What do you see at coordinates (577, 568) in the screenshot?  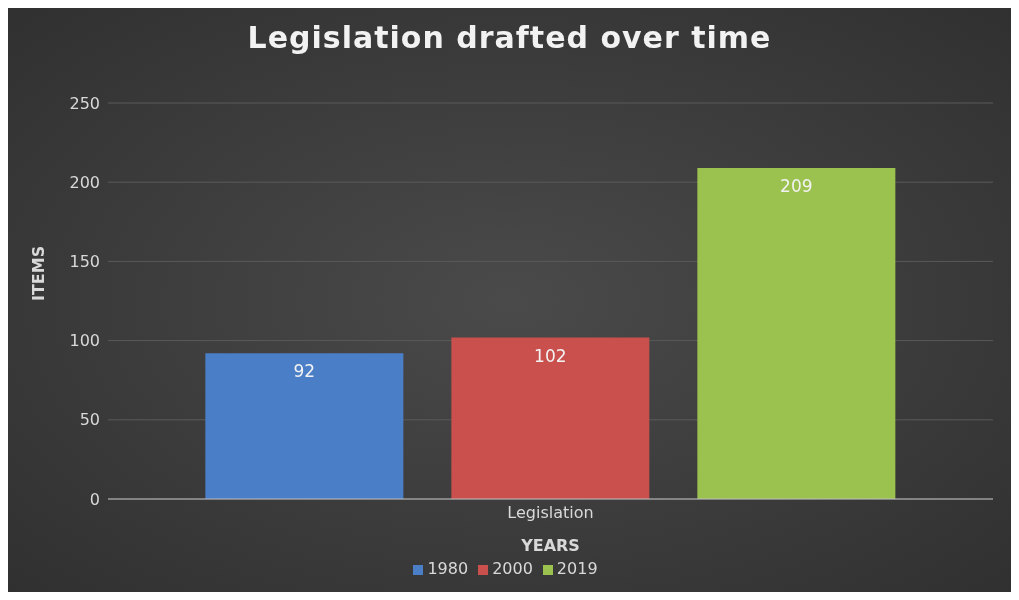 I see `legend-label: 2019` at bounding box center [577, 568].